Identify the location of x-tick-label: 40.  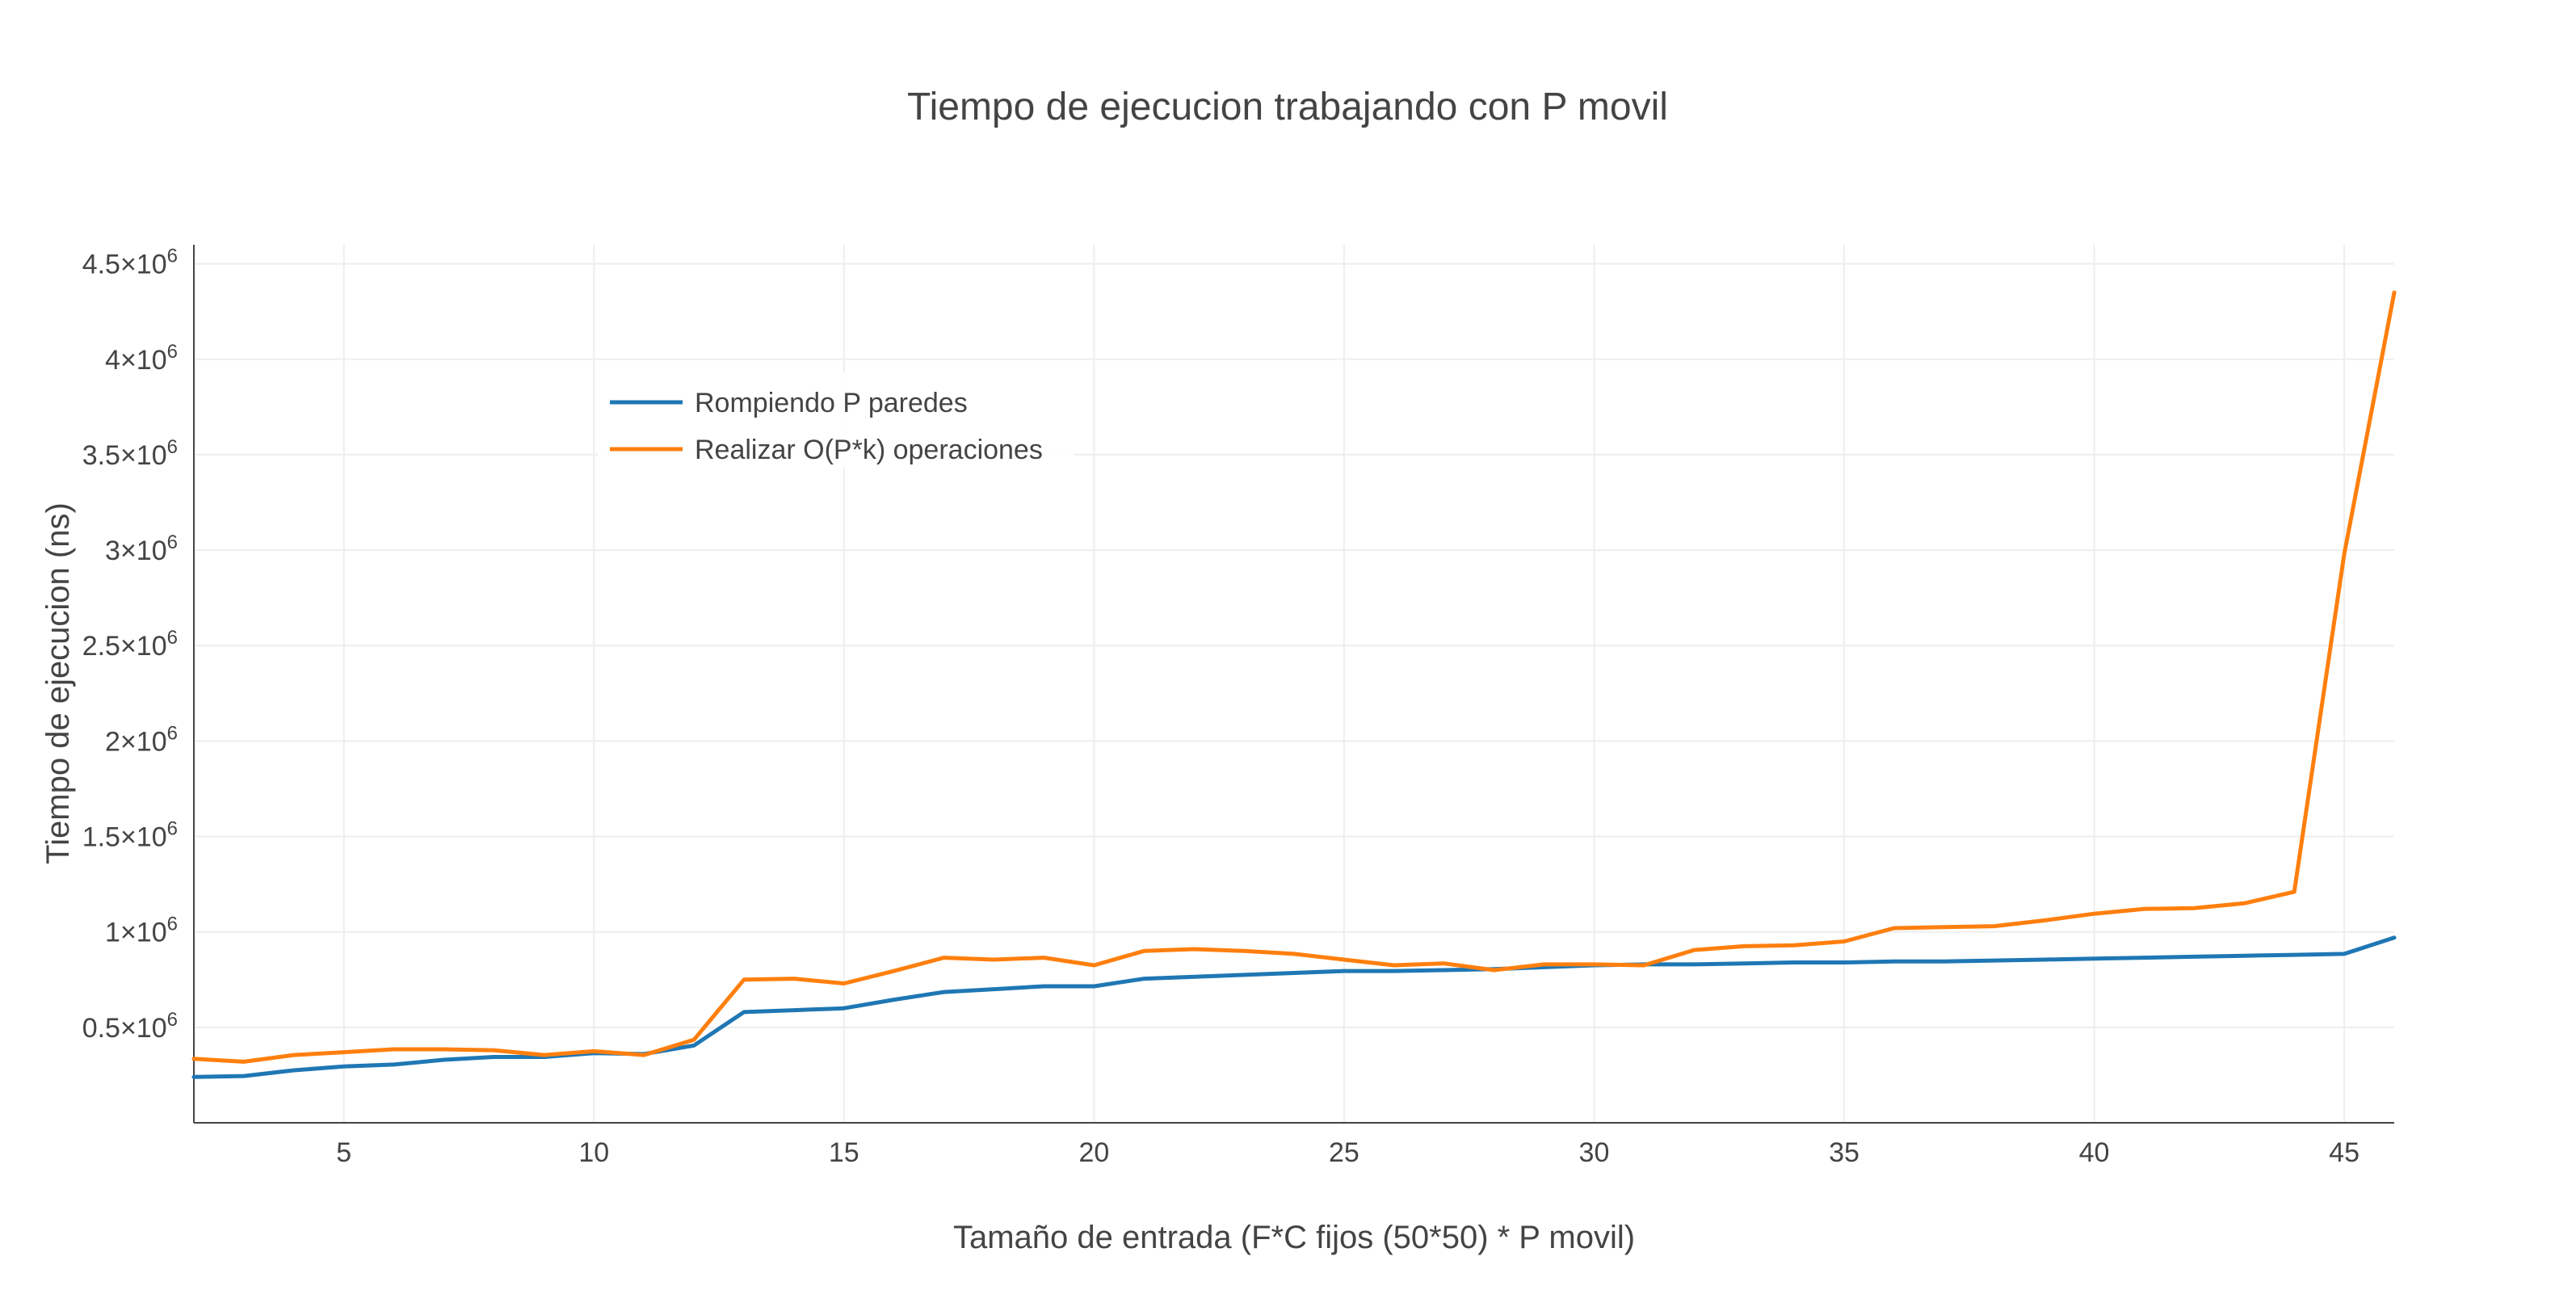
(2094, 1152).